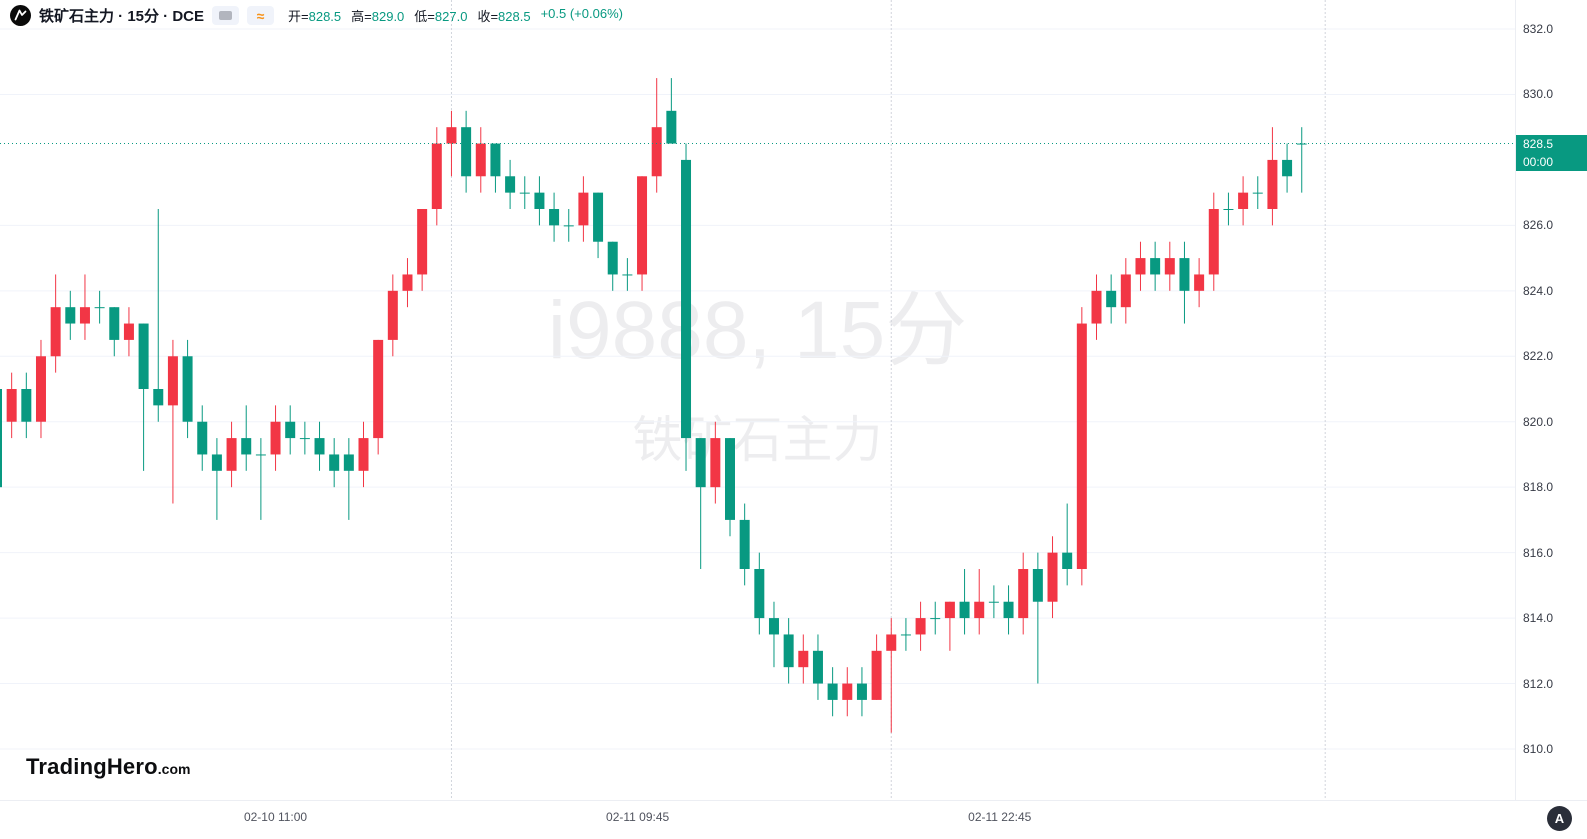 This screenshot has height=839, width=1587. I want to click on high-label: 高=, so click(361, 16).